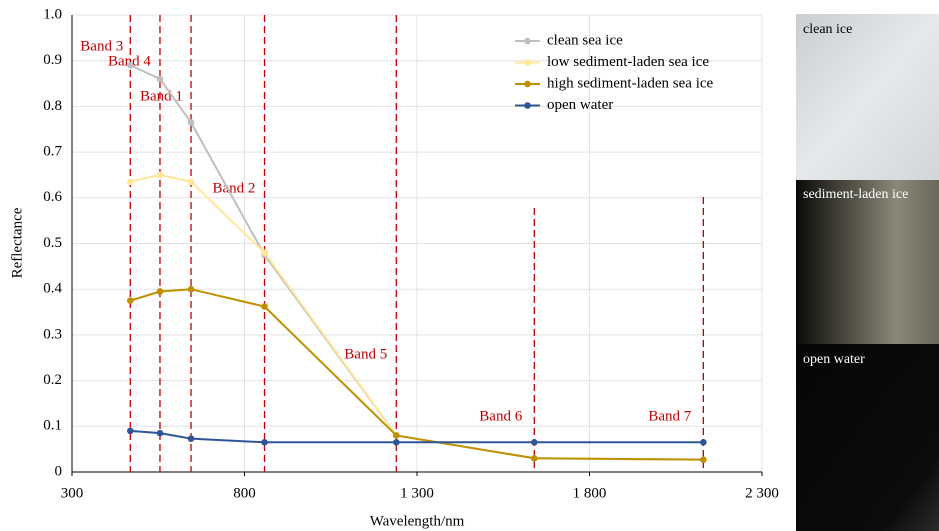 The height and width of the screenshot is (531, 939). What do you see at coordinates (52, 106) in the screenshot?
I see `y-tick-label: 0.8` at bounding box center [52, 106].